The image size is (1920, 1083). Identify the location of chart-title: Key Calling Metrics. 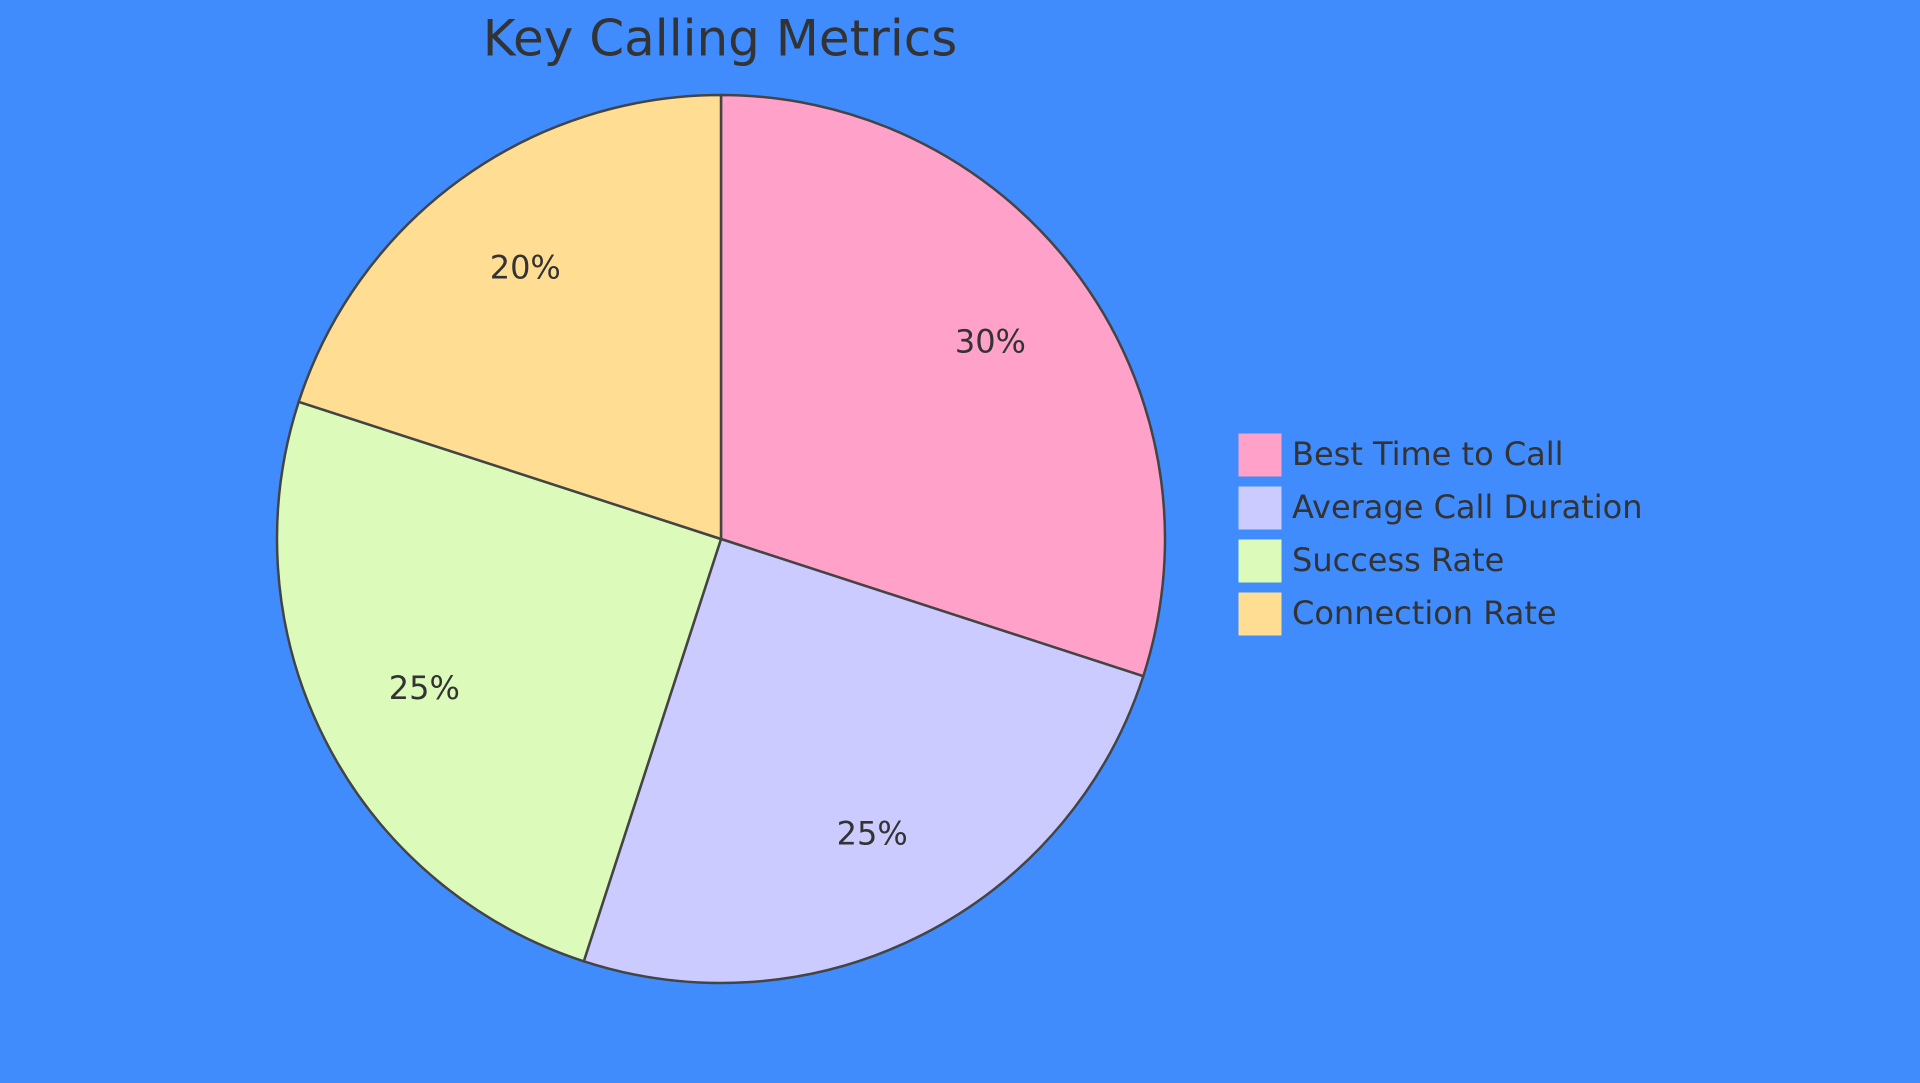
(720, 39).